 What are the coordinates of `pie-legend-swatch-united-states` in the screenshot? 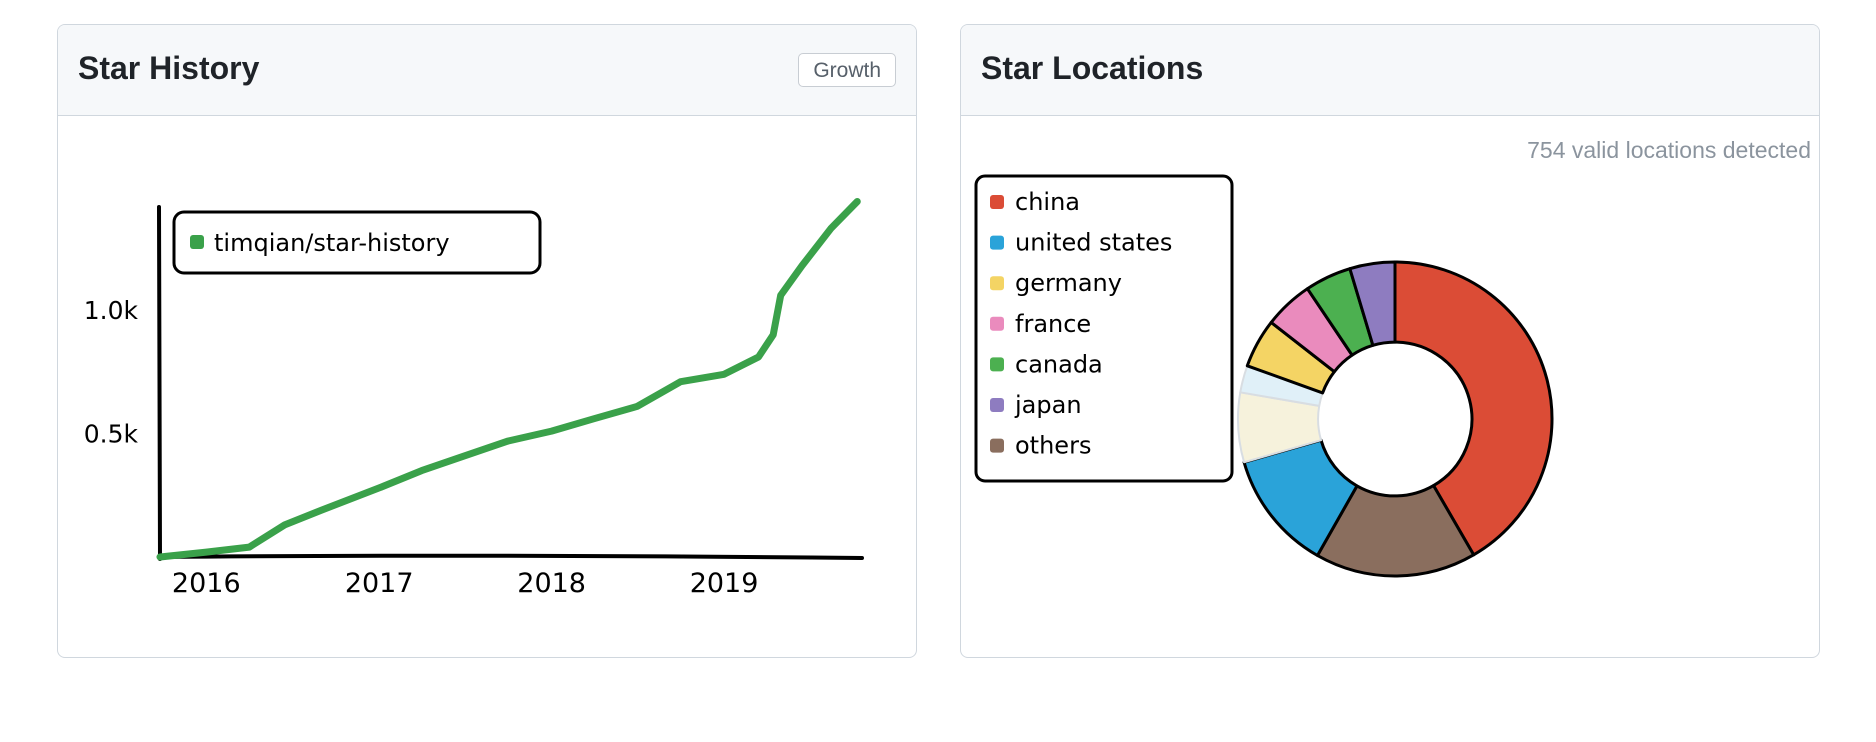 It's located at (997, 242).